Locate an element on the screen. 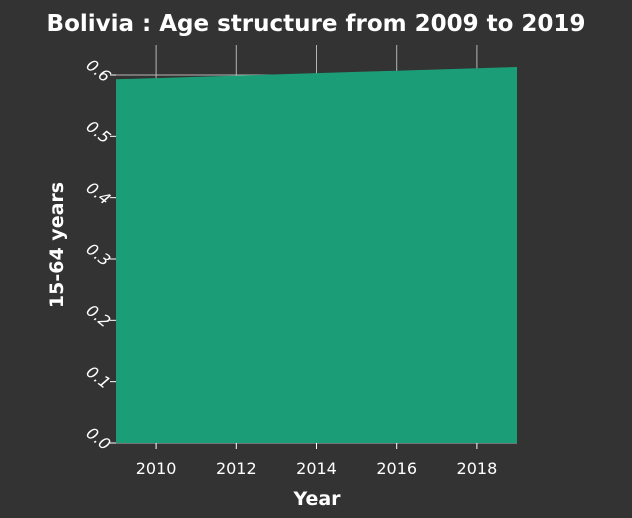  x-tick-label-2010: 2010 is located at coordinates (156, 468).